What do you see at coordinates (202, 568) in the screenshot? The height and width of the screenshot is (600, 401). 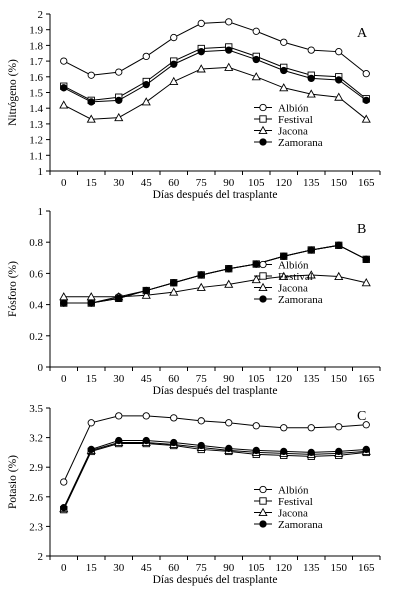 I see `x-tick-label: 75` at bounding box center [202, 568].